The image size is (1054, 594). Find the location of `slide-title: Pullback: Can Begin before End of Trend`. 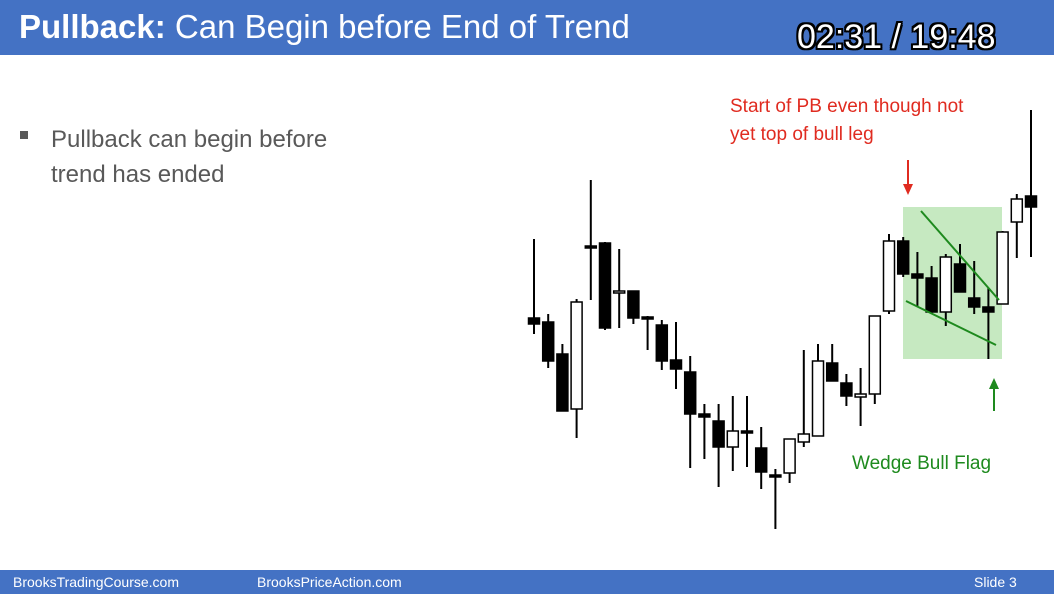

slide-title: Pullback: Can Begin before End of Trend is located at coordinates (324, 27).